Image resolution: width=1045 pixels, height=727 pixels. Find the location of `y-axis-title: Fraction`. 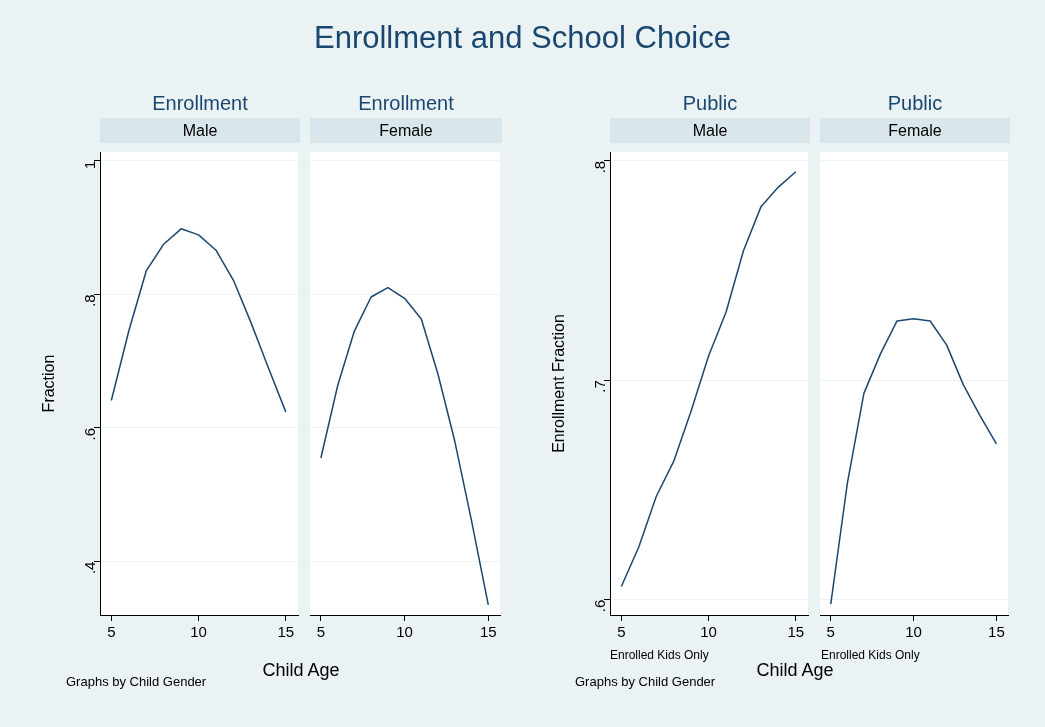

y-axis-title: Fraction is located at coordinates (49, 383).